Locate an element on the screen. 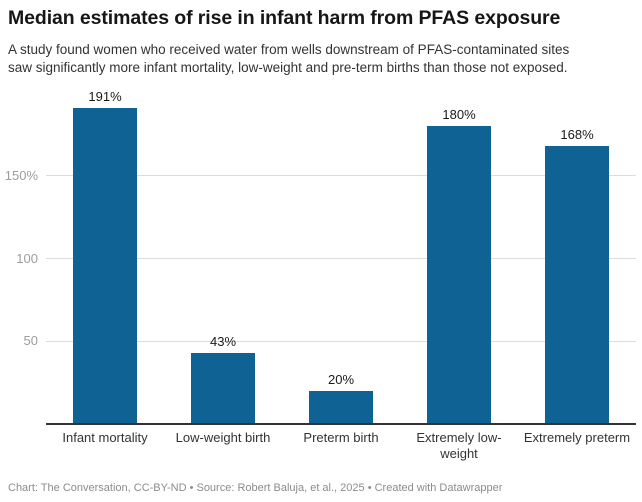 This screenshot has height=502, width=642. bar-value-label-low-weight-birth: 43% is located at coordinates (223, 341).